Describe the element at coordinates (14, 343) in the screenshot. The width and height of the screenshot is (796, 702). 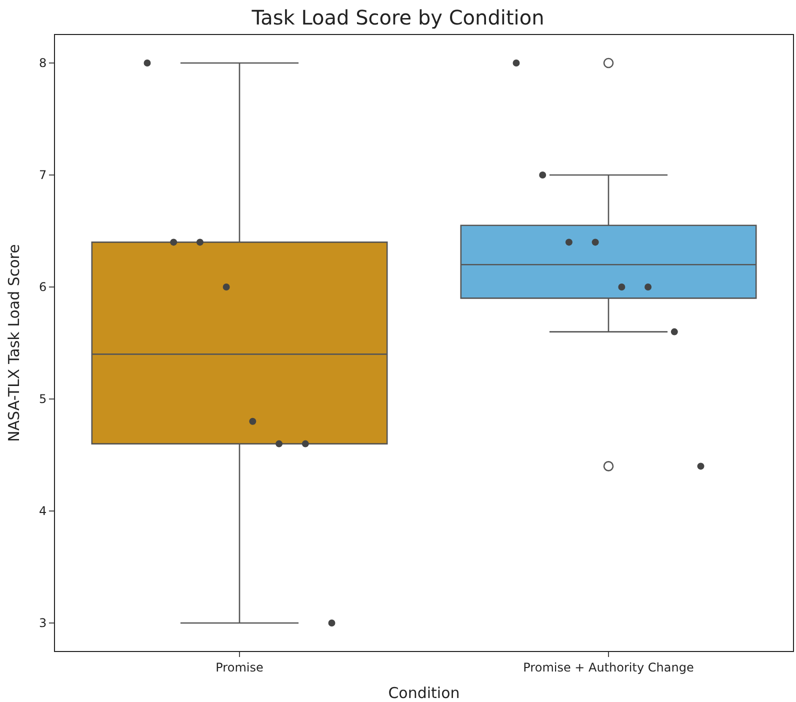
I see `y-axis-title: NASA-TLX Task Load Score` at that location.